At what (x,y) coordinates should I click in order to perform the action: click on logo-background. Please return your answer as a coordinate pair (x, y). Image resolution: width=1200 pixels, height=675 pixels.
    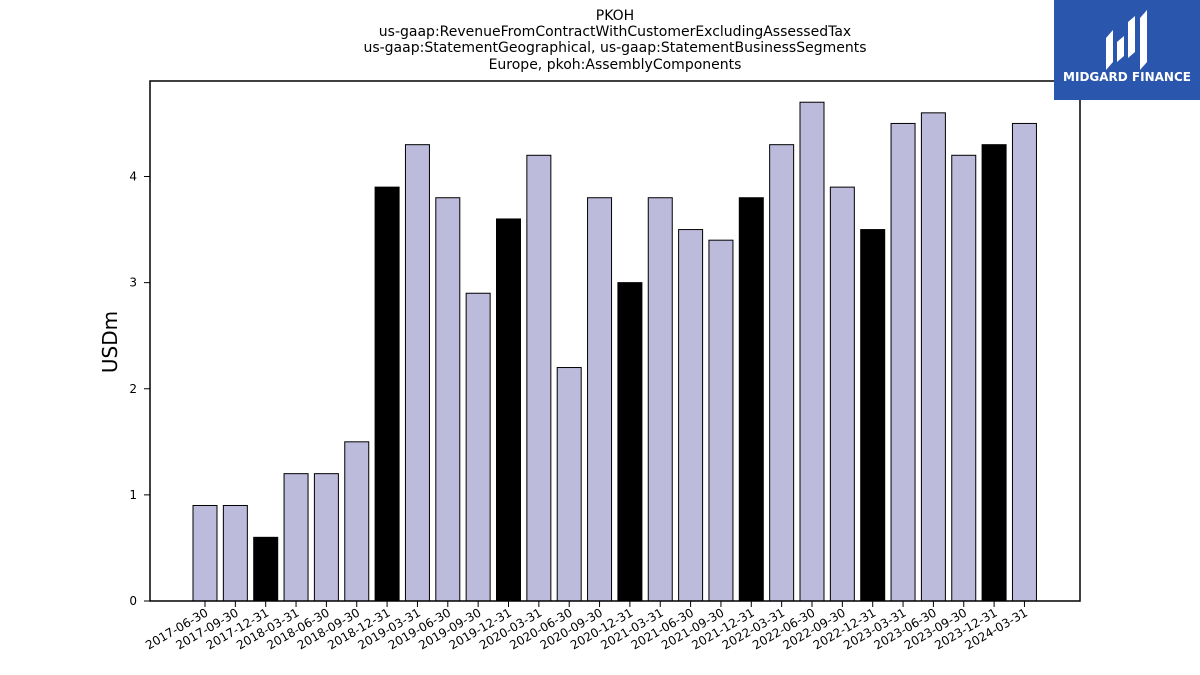
    Looking at the image, I should click on (1127, 50).